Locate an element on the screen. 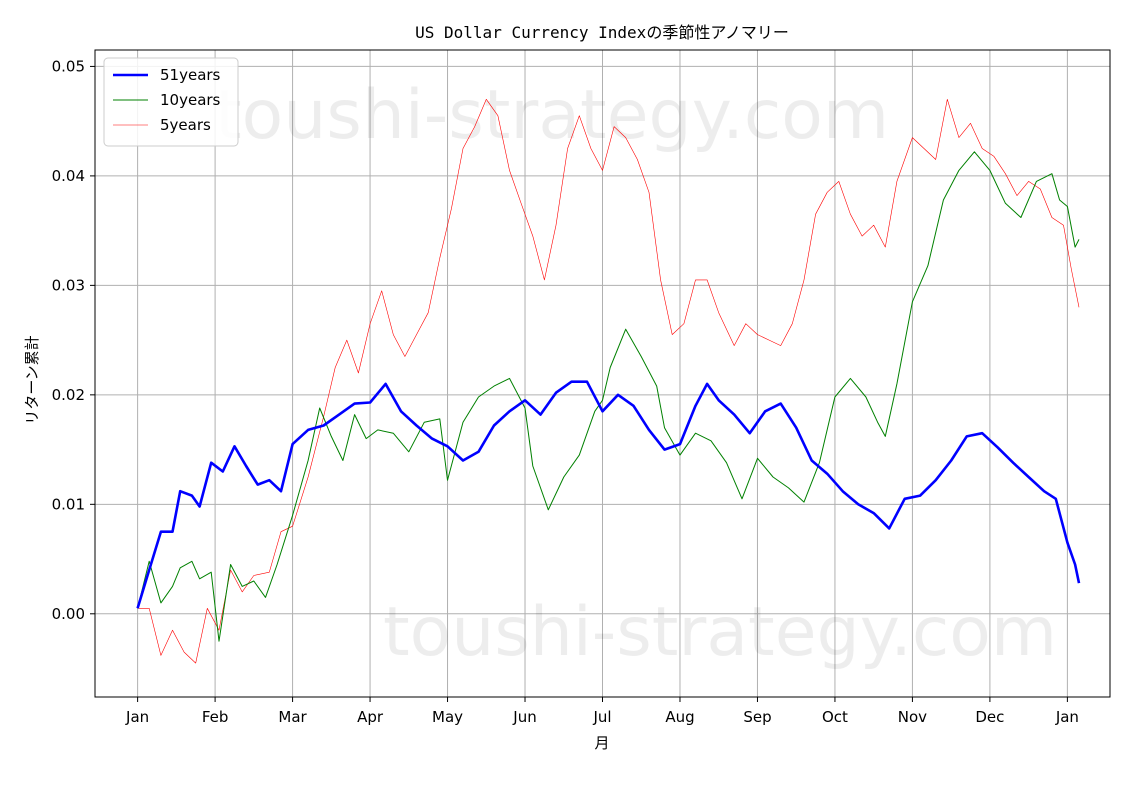  legend-label: 51years is located at coordinates (190, 75).